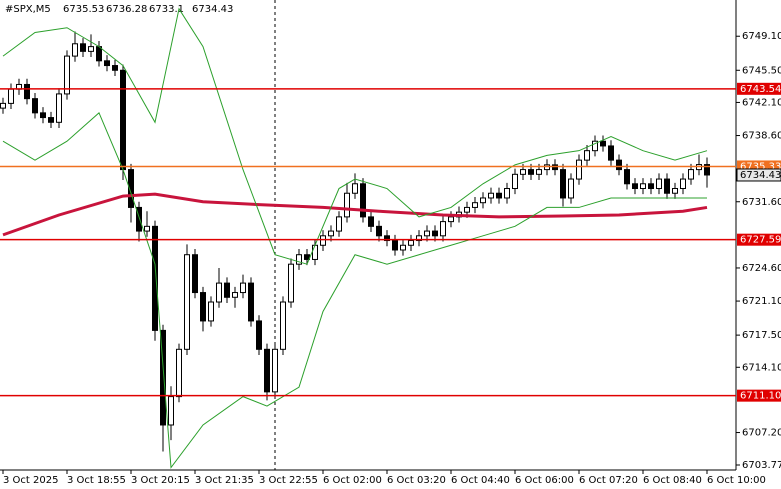  Describe the element at coordinates (761, 301) in the screenshot. I see `y-tick-label: 6721.10` at that location.